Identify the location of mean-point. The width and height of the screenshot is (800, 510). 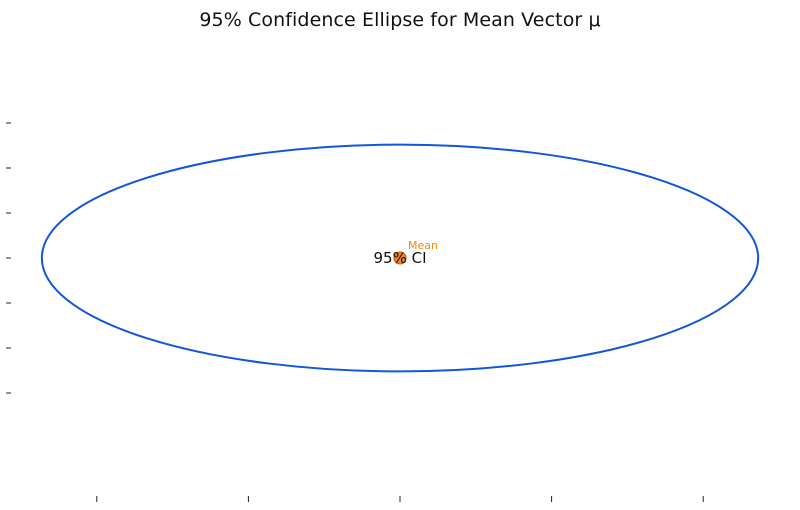
(400, 258).